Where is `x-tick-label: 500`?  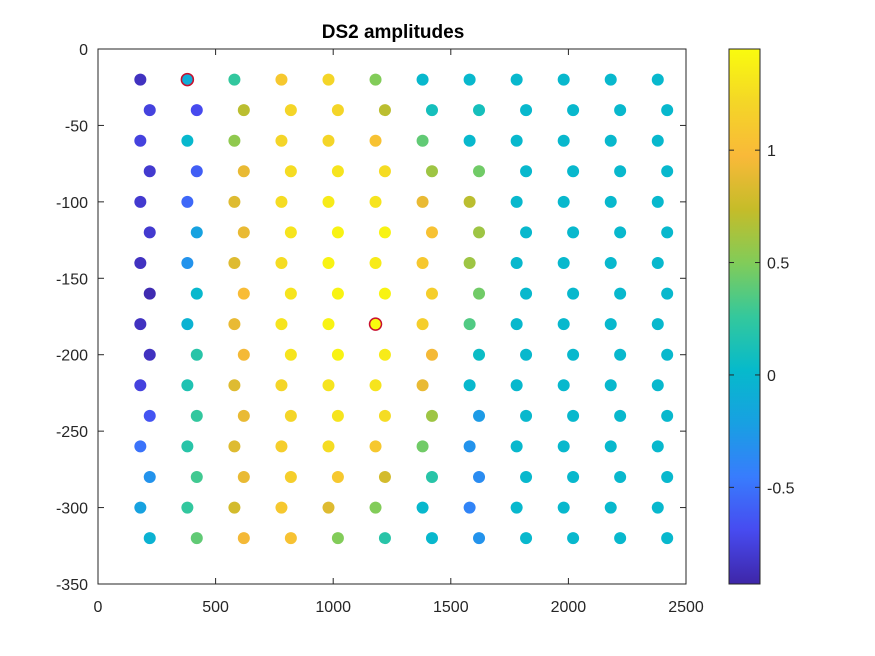 x-tick-label: 500 is located at coordinates (215, 607).